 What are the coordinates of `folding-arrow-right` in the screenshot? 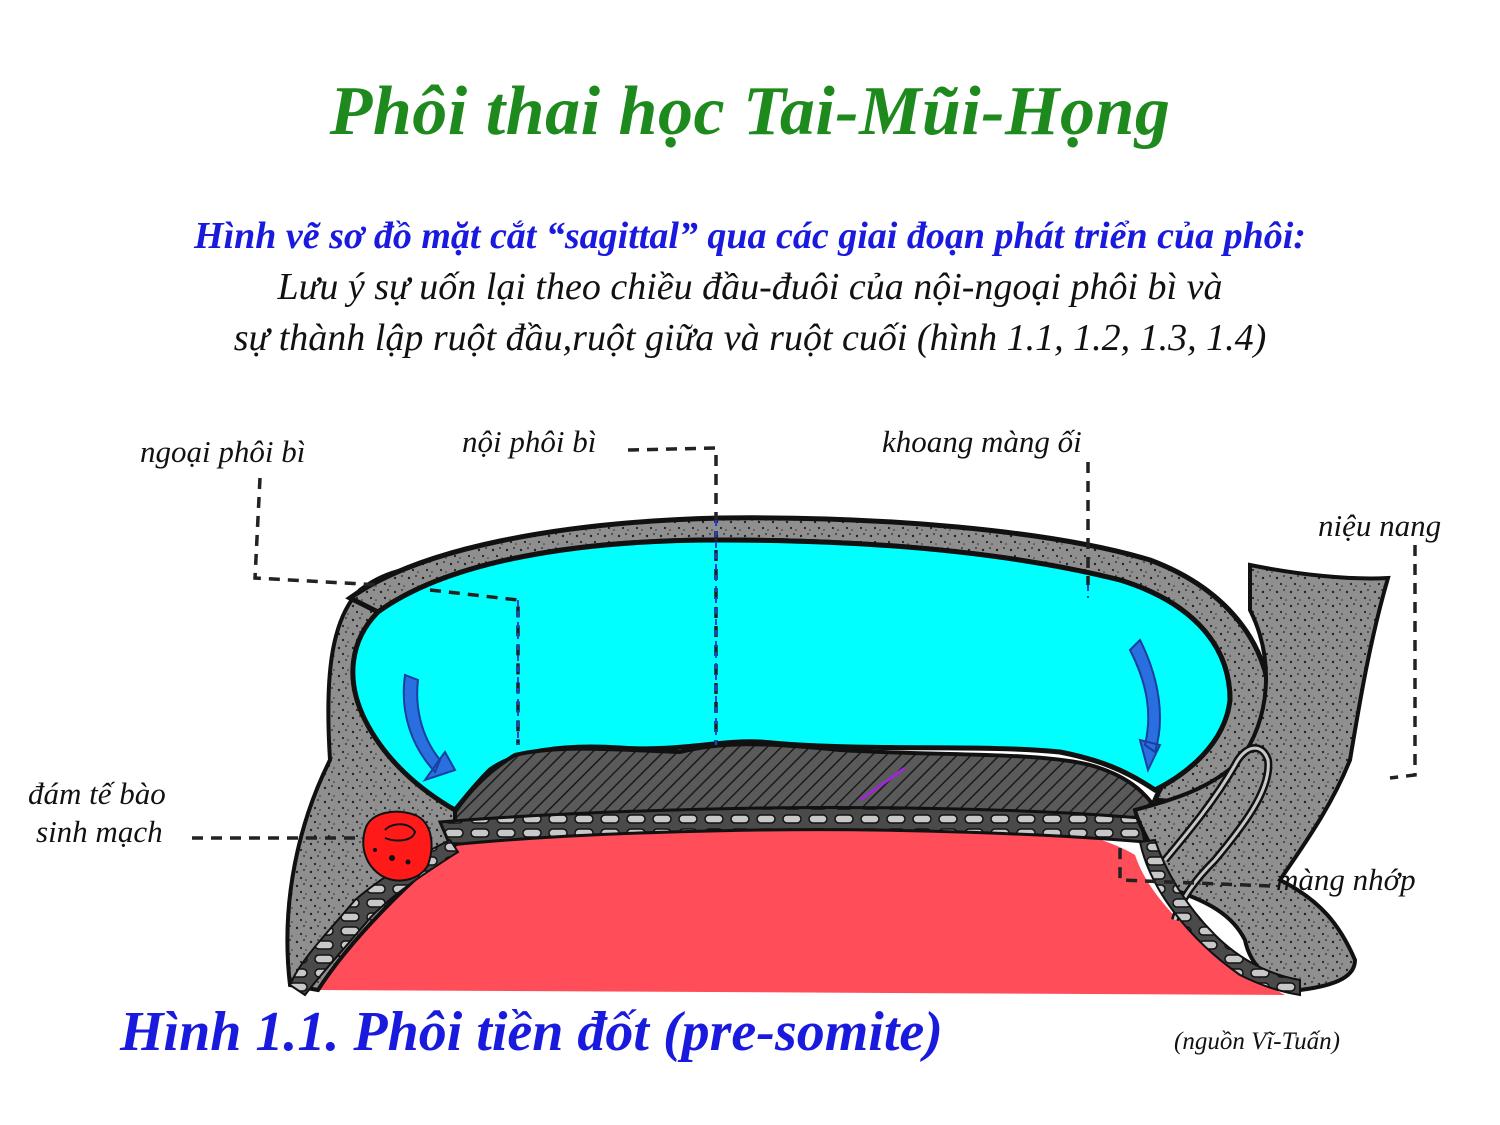 It's located at (1145, 705).